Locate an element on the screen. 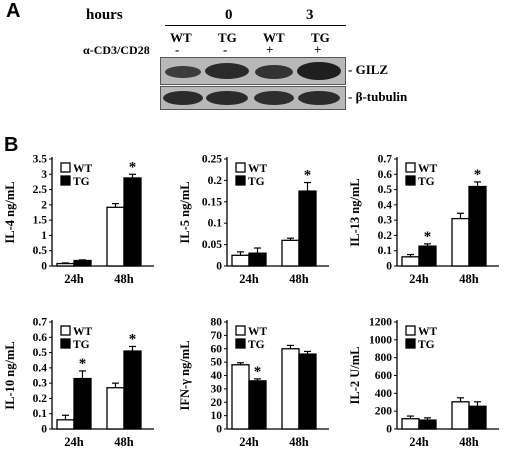 This screenshot has height=462, width=520. y-tick-label-5: 50 is located at coordinates (217, 363).